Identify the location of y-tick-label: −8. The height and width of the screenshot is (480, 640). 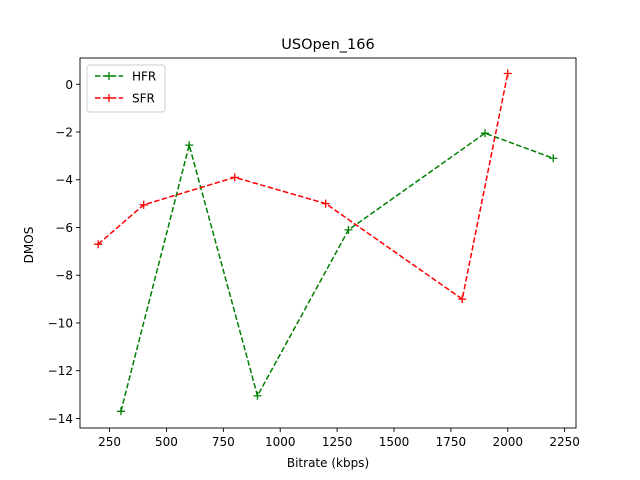
(64, 276).